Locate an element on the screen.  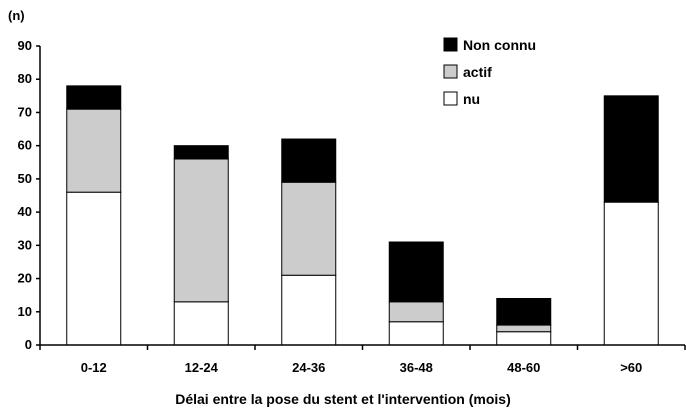
legend: Non connu actif nu is located at coordinates (489, 72).